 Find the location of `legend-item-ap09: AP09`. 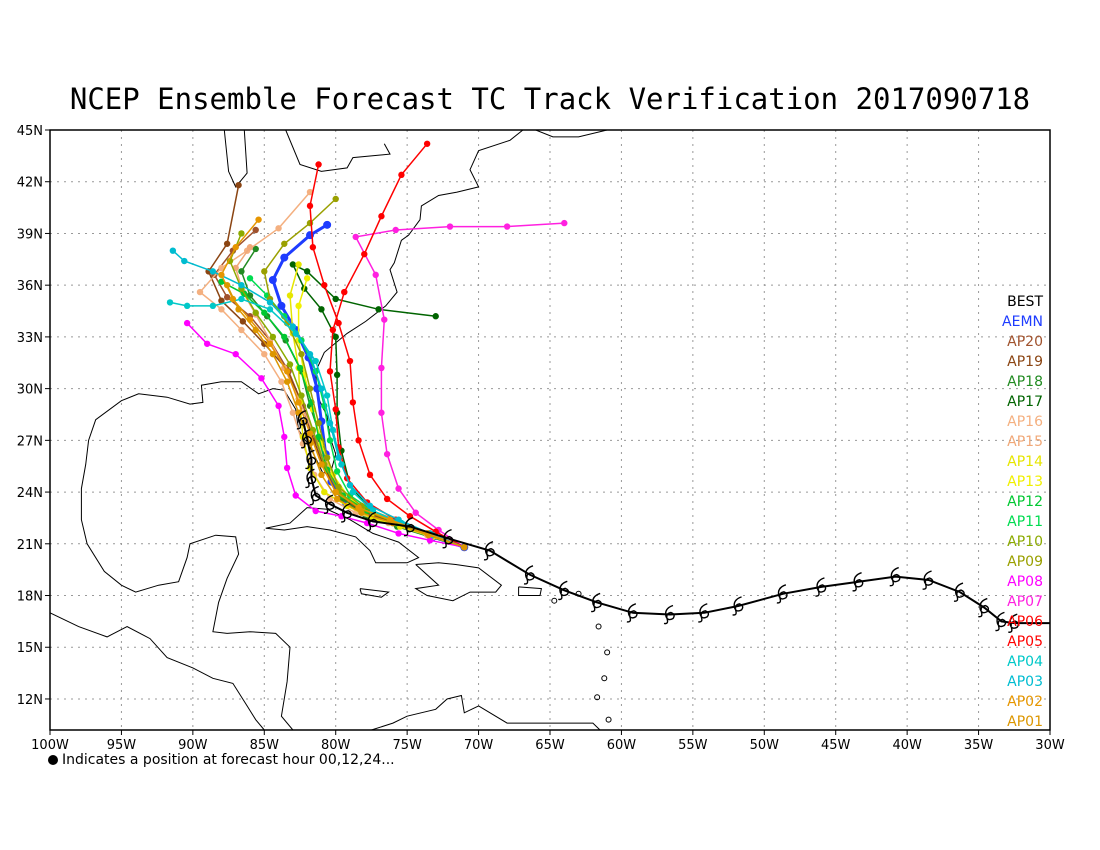

legend-item-ap09: AP09 is located at coordinates (1025, 562).